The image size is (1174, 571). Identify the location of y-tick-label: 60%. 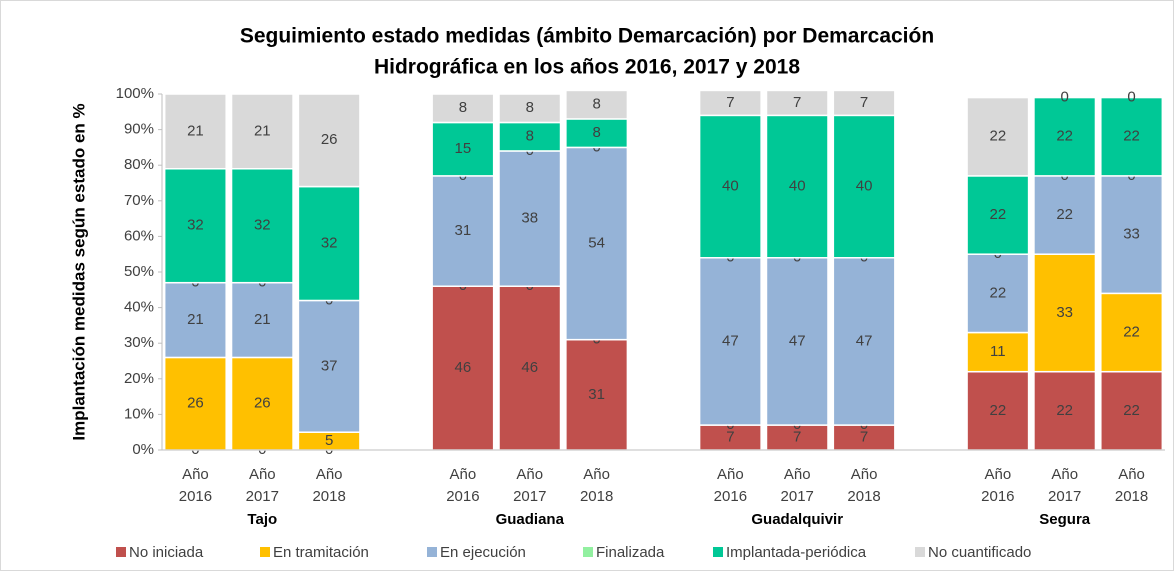
(139, 235).